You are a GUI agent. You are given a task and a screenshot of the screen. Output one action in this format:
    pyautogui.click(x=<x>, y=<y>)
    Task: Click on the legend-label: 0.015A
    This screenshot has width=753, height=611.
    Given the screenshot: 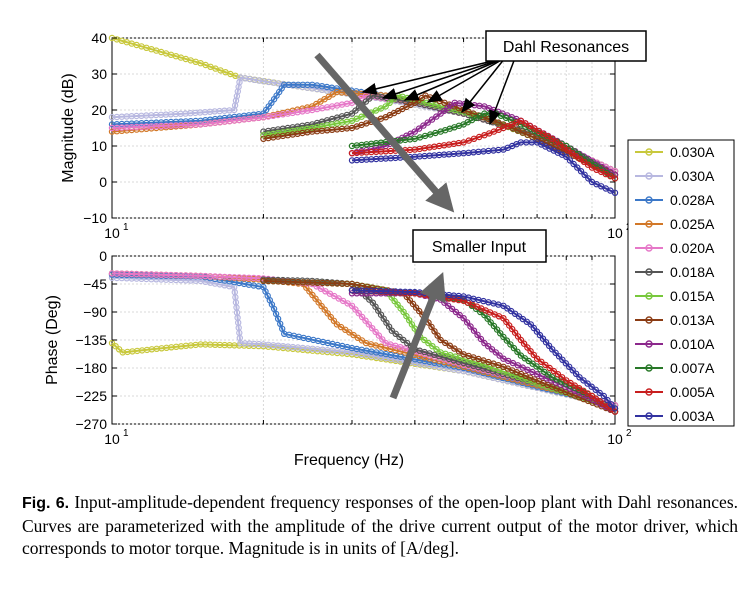 What is the action you would take?
    pyautogui.click(x=692, y=296)
    